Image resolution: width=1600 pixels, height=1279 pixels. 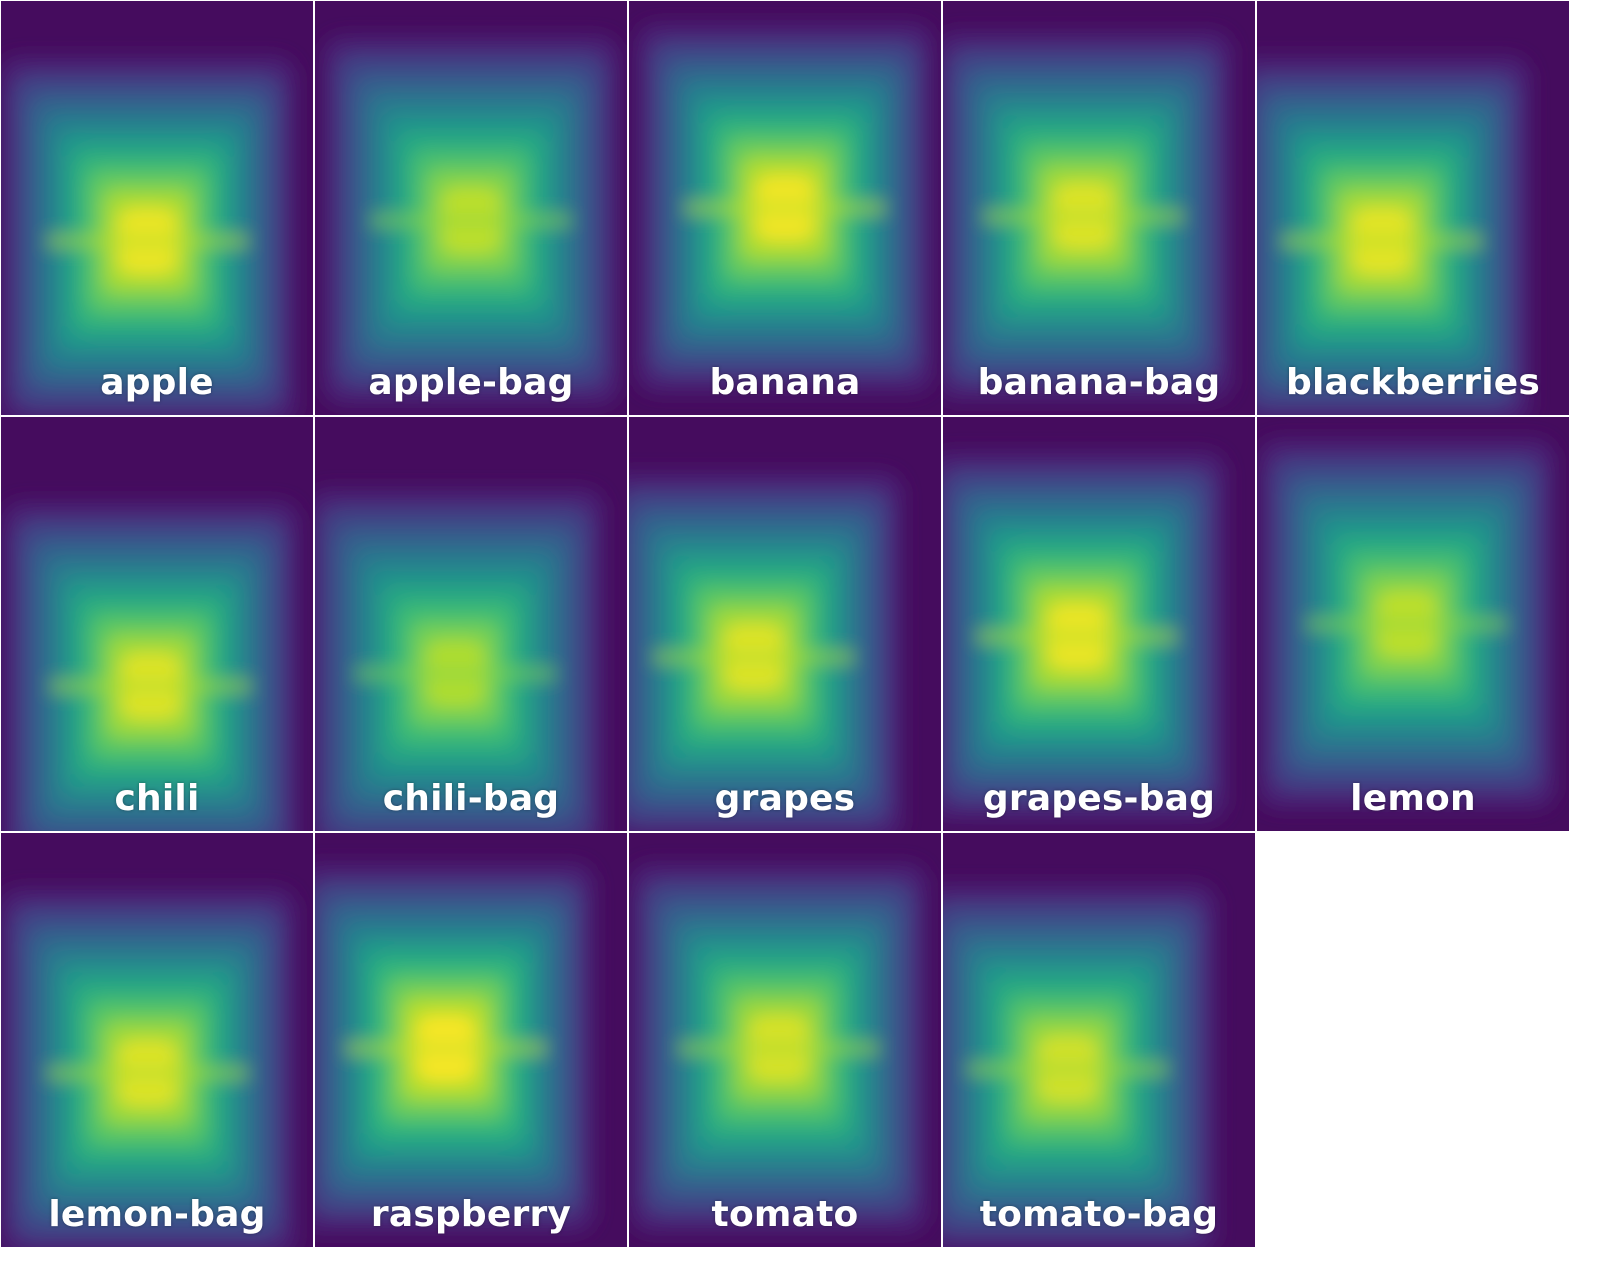 What do you see at coordinates (1099, 1214) in the screenshot?
I see `tile-label: tomato-bag` at bounding box center [1099, 1214].